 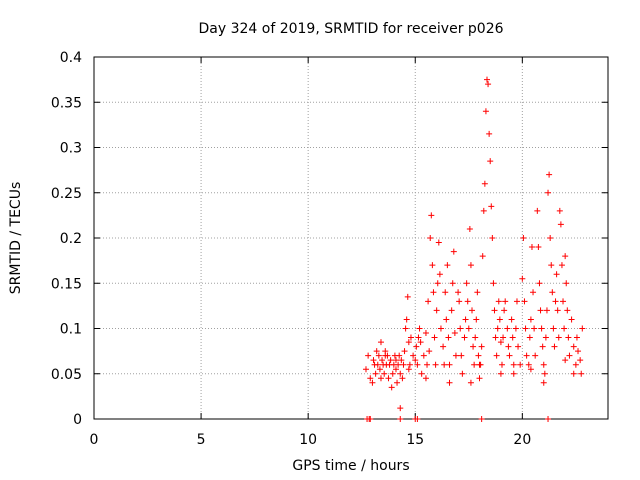 I want to click on y-axis-label: SRMTID / TECUs, so click(x=16, y=238).